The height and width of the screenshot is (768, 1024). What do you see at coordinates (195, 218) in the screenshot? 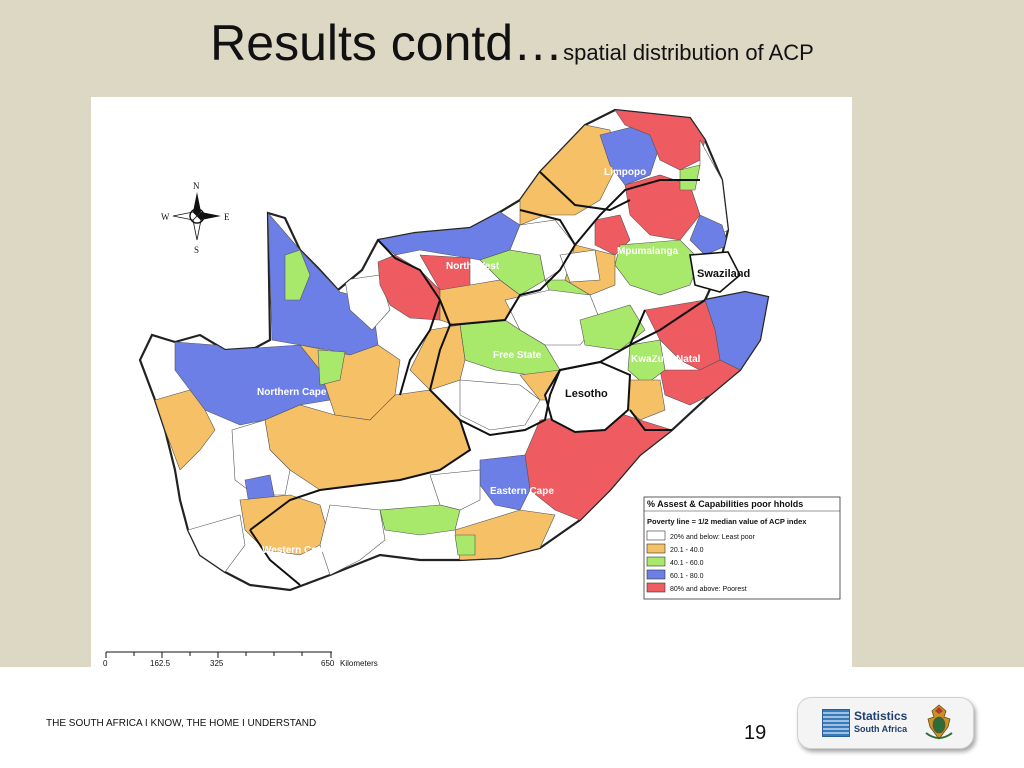
I see `compass-rose-icon: N S E W` at bounding box center [195, 218].